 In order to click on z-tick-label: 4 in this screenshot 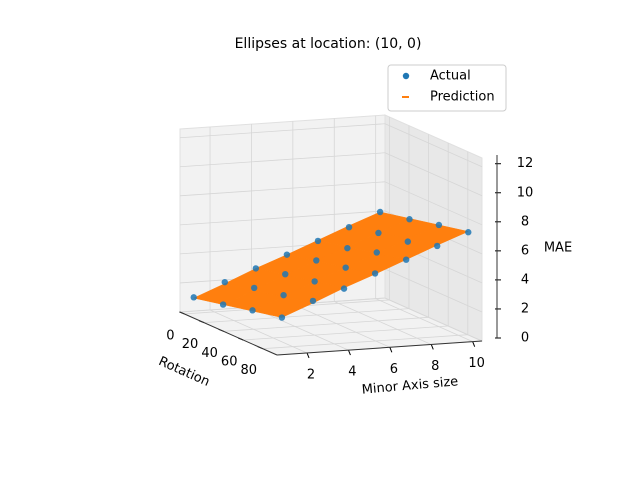, I will do `click(525, 279)`.